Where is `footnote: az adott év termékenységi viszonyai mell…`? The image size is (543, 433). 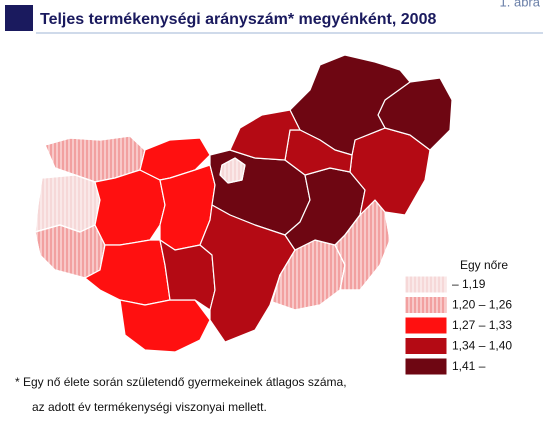 footnote: az adott év termékenységi viszonyai mell… is located at coordinates (149, 407).